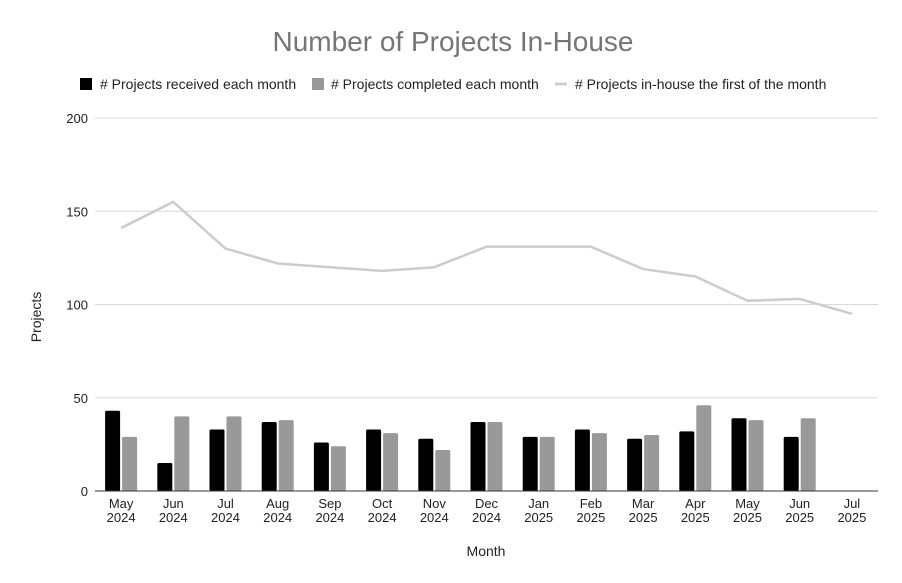  What do you see at coordinates (591, 503) in the screenshot?
I see `x-tick-month: Feb` at bounding box center [591, 503].